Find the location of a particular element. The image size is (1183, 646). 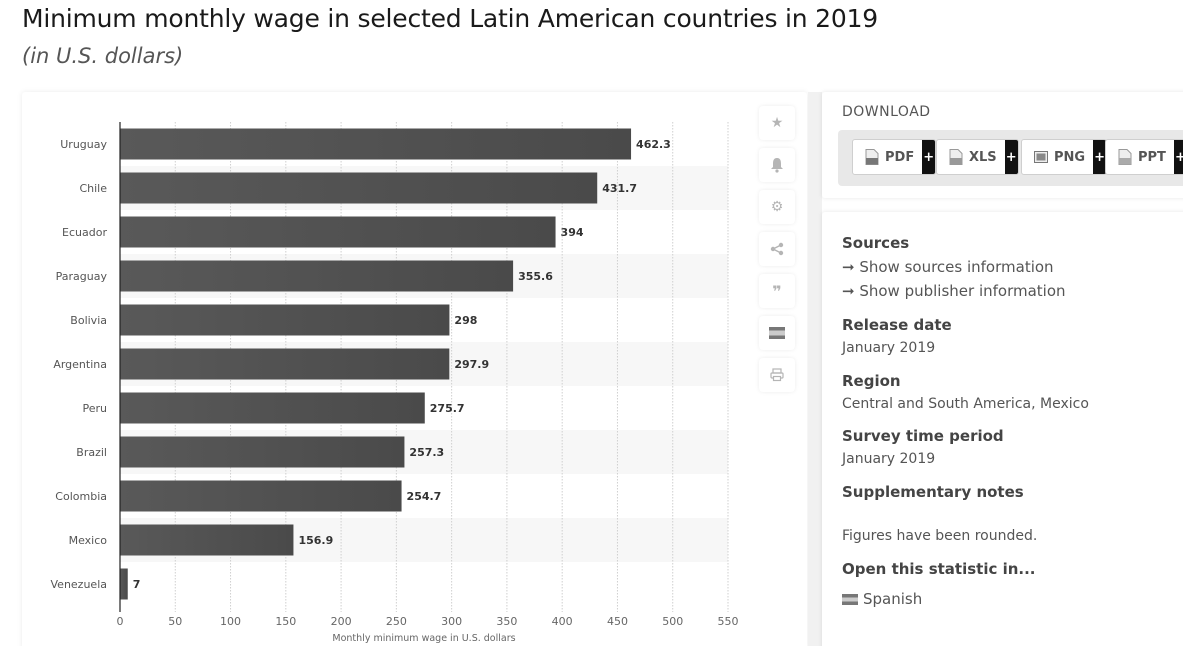

bell-icon is located at coordinates (777, 165).